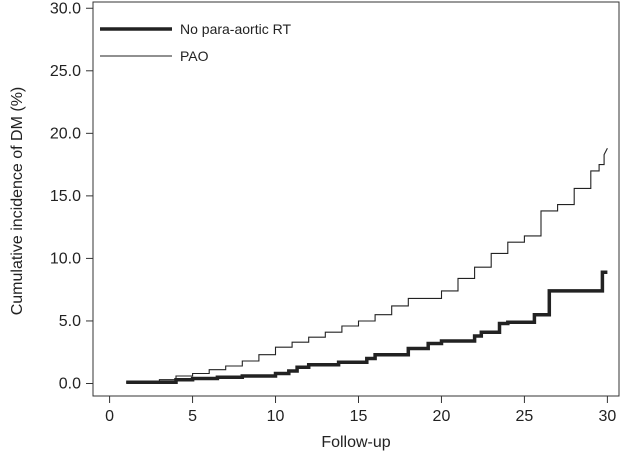  I want to click on x-tick-label: 0, so click(109, 416).